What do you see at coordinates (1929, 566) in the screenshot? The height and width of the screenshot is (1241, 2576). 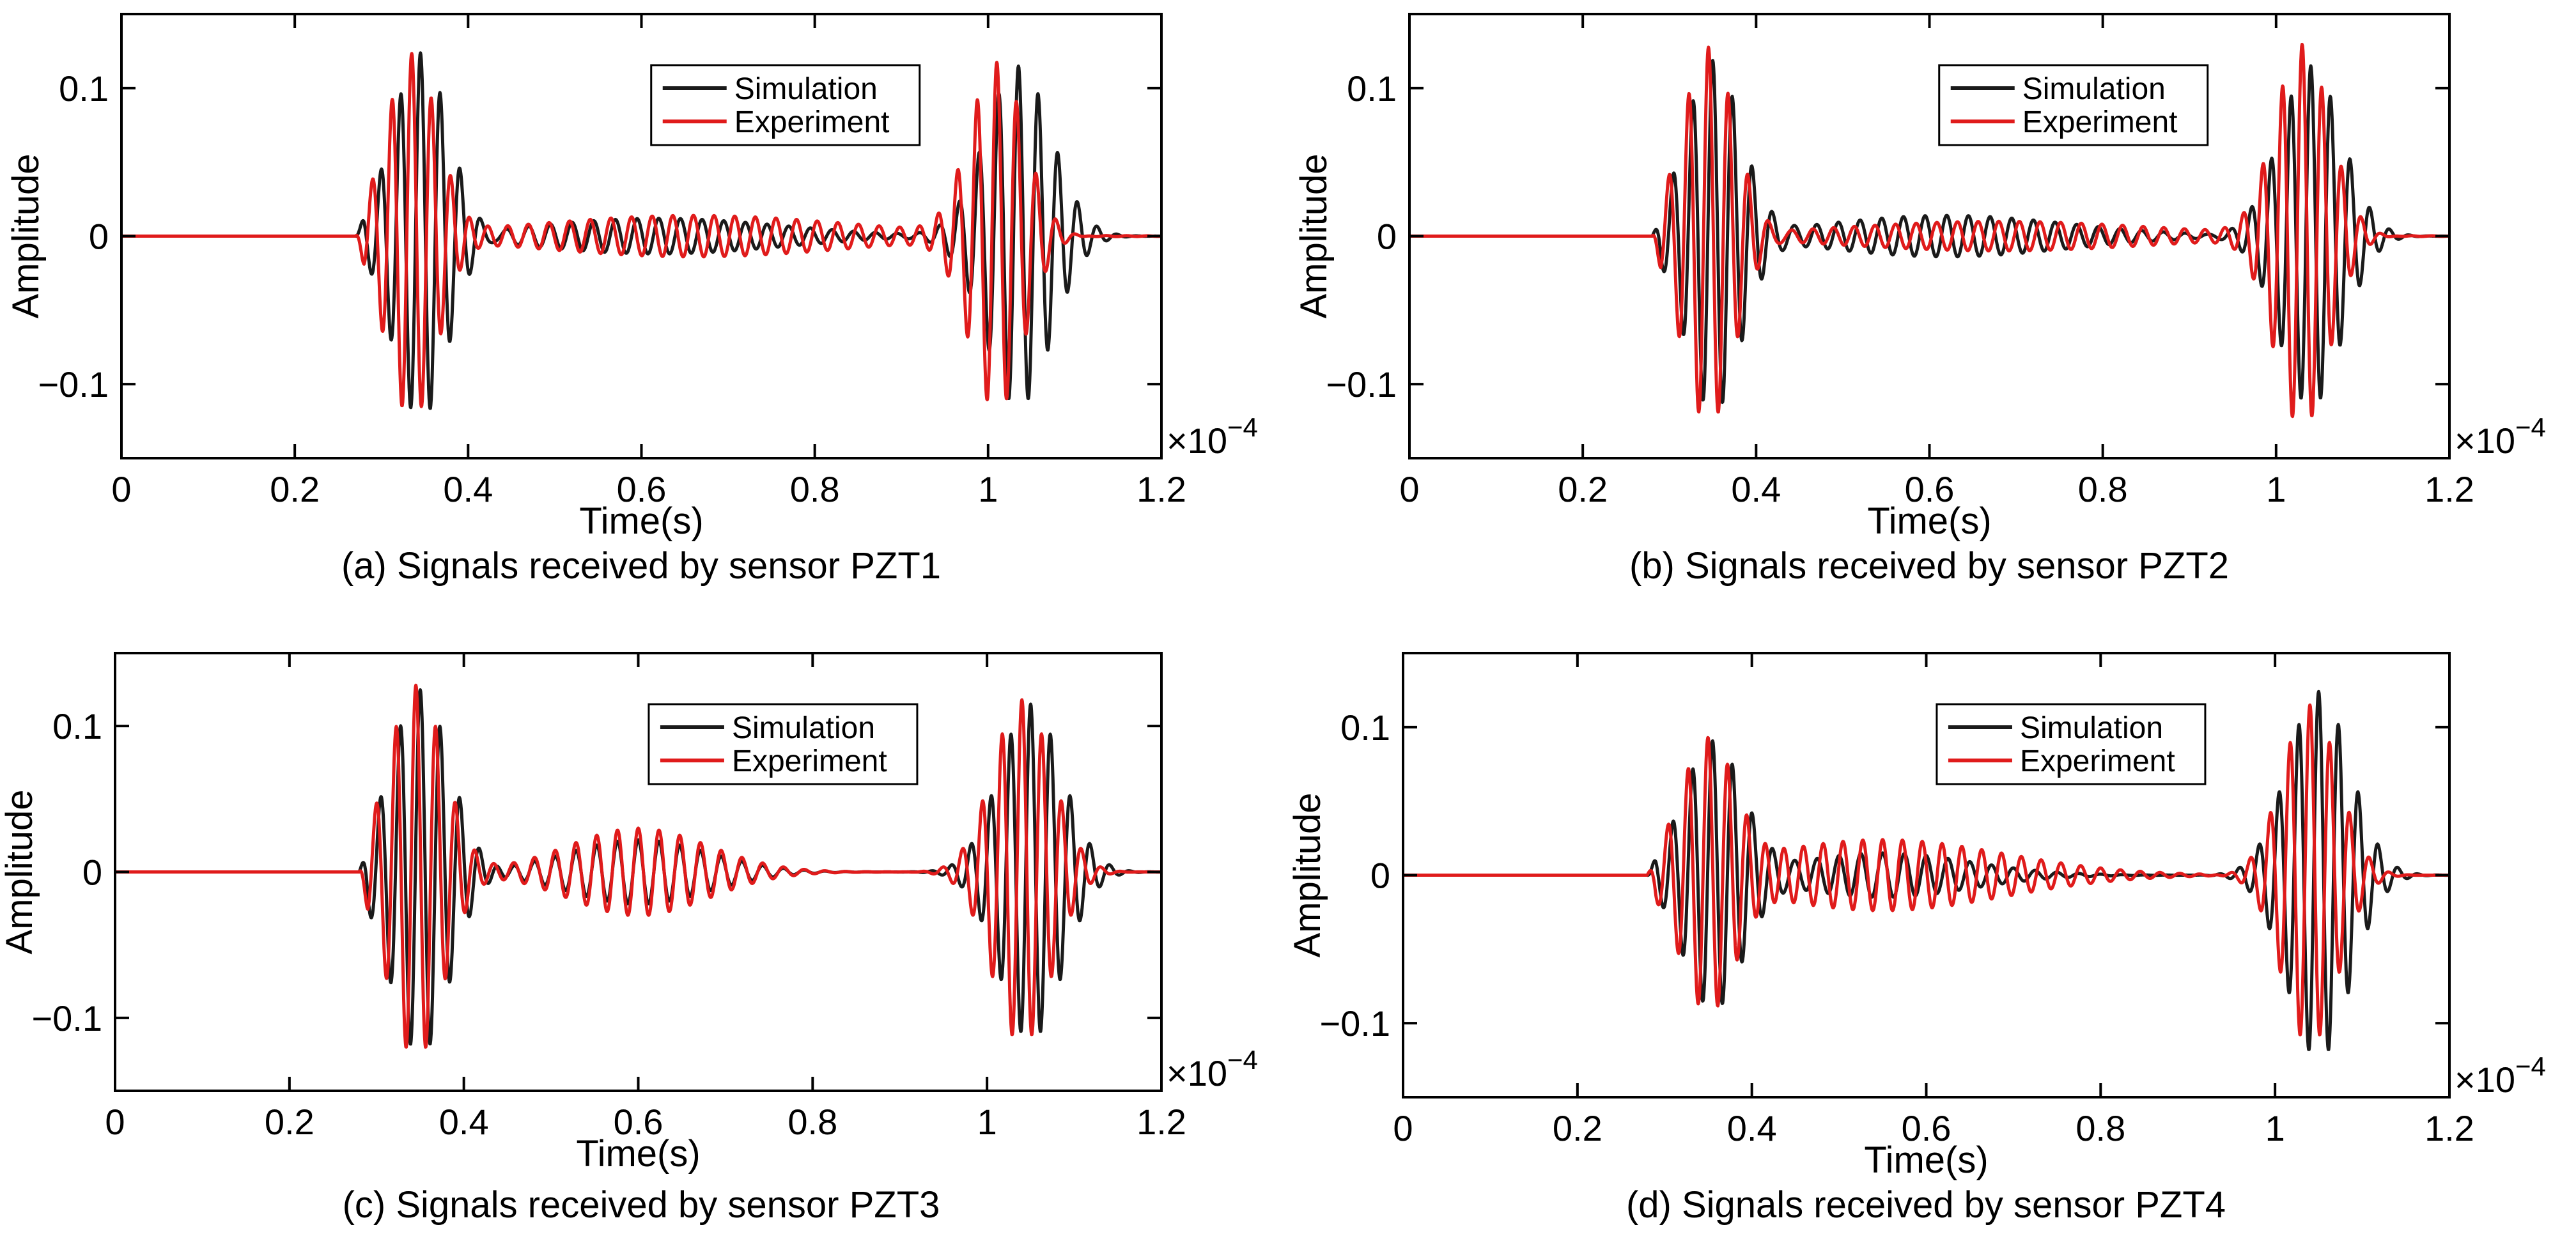 I see `panel-caption: (b) Signals received by sensor PZT2` at bounding box center [1929, 566].